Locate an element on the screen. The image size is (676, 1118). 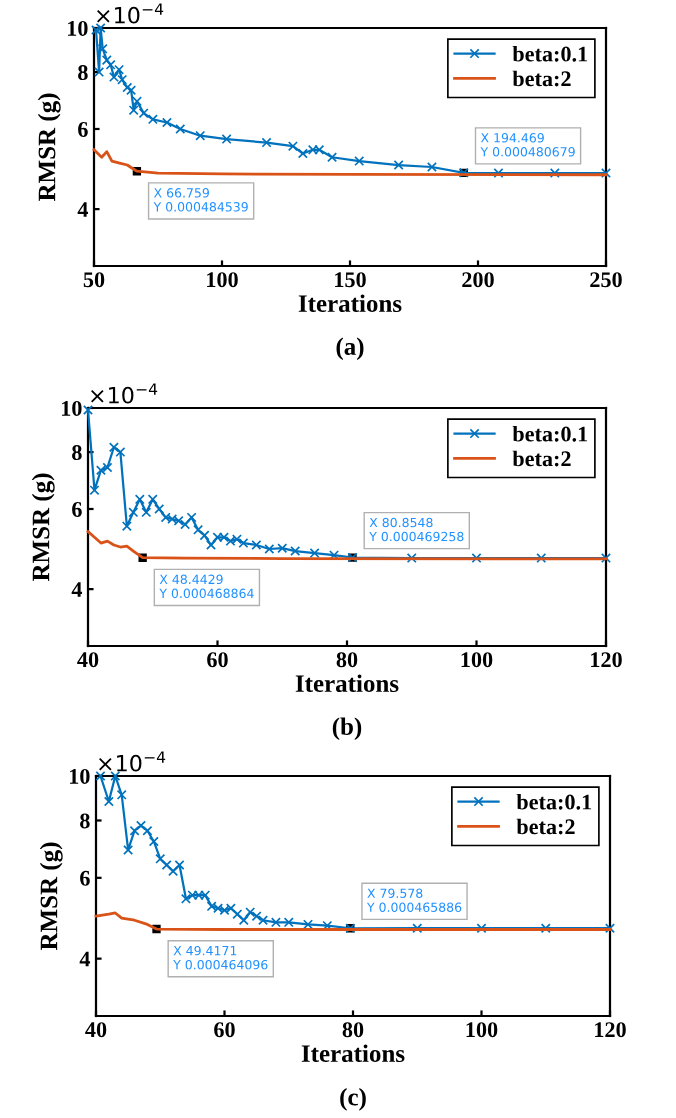
x-tick-label: 150 is located at coordinates (350, 280).